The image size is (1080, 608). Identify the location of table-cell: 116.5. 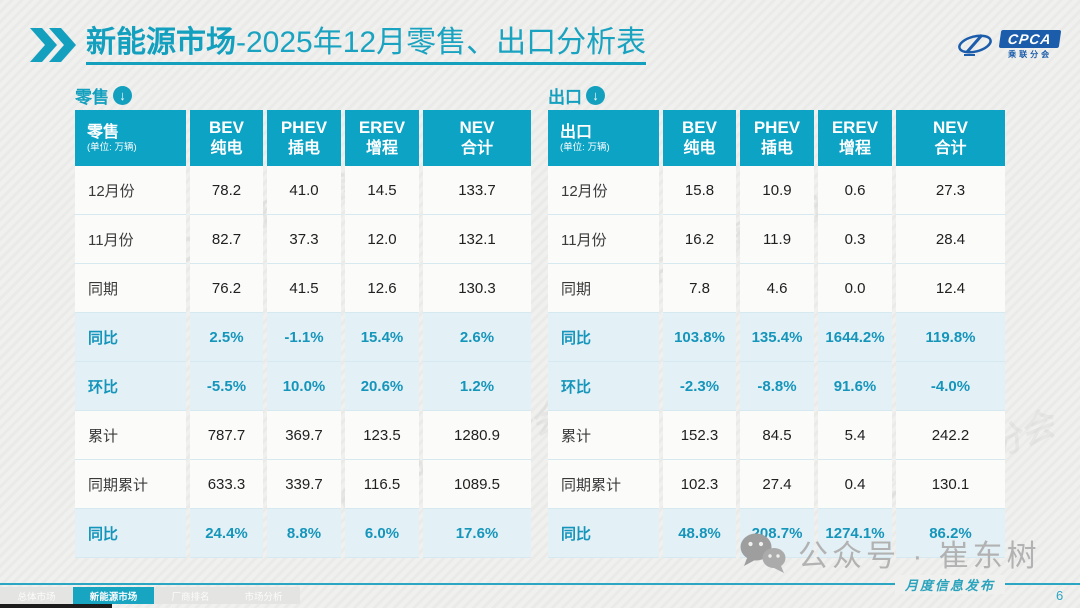
(382, 484).